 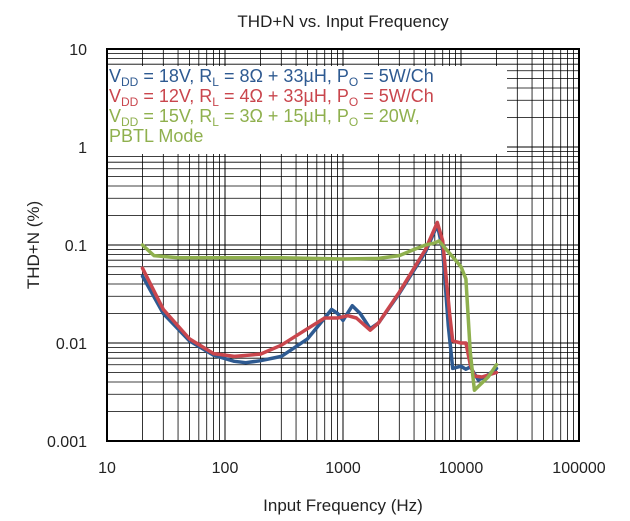 What do you see at coordinates (343, 505) in the screenshot?
I see `x-axis-label: Input Frequency (Hz)` at bounding box center [343, 505].